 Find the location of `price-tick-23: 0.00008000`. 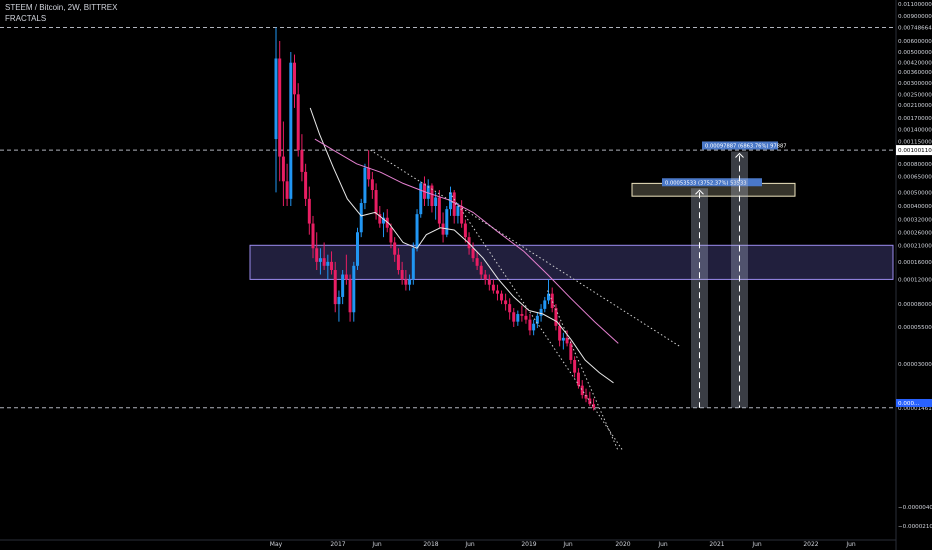

price-tick-23: 0.00008000 is located at coordinates (915, 305).